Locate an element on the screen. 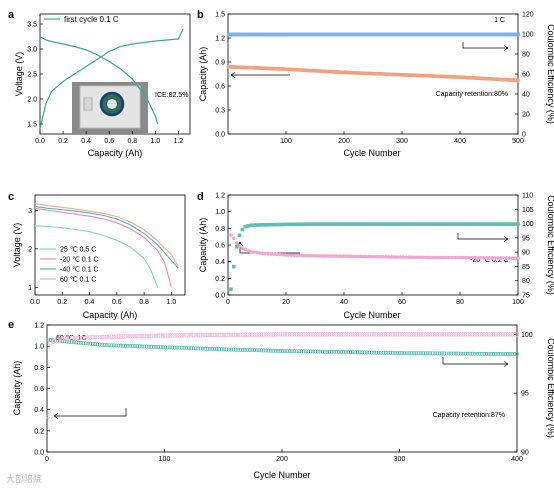  panel-e-arrow-left is located at coordinates (90, 413).